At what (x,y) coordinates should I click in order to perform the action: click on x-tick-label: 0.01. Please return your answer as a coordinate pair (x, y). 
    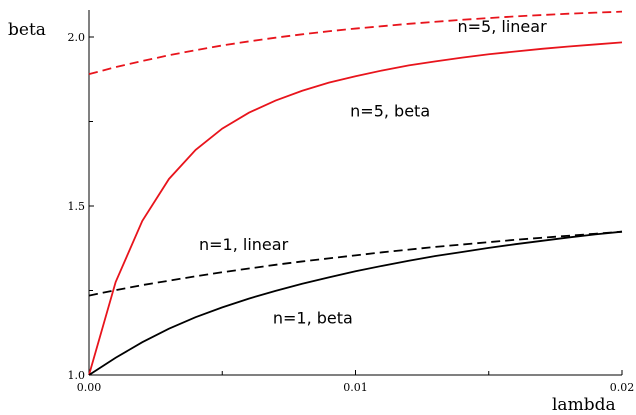
    Looking at the image, I should click on (355, 387).